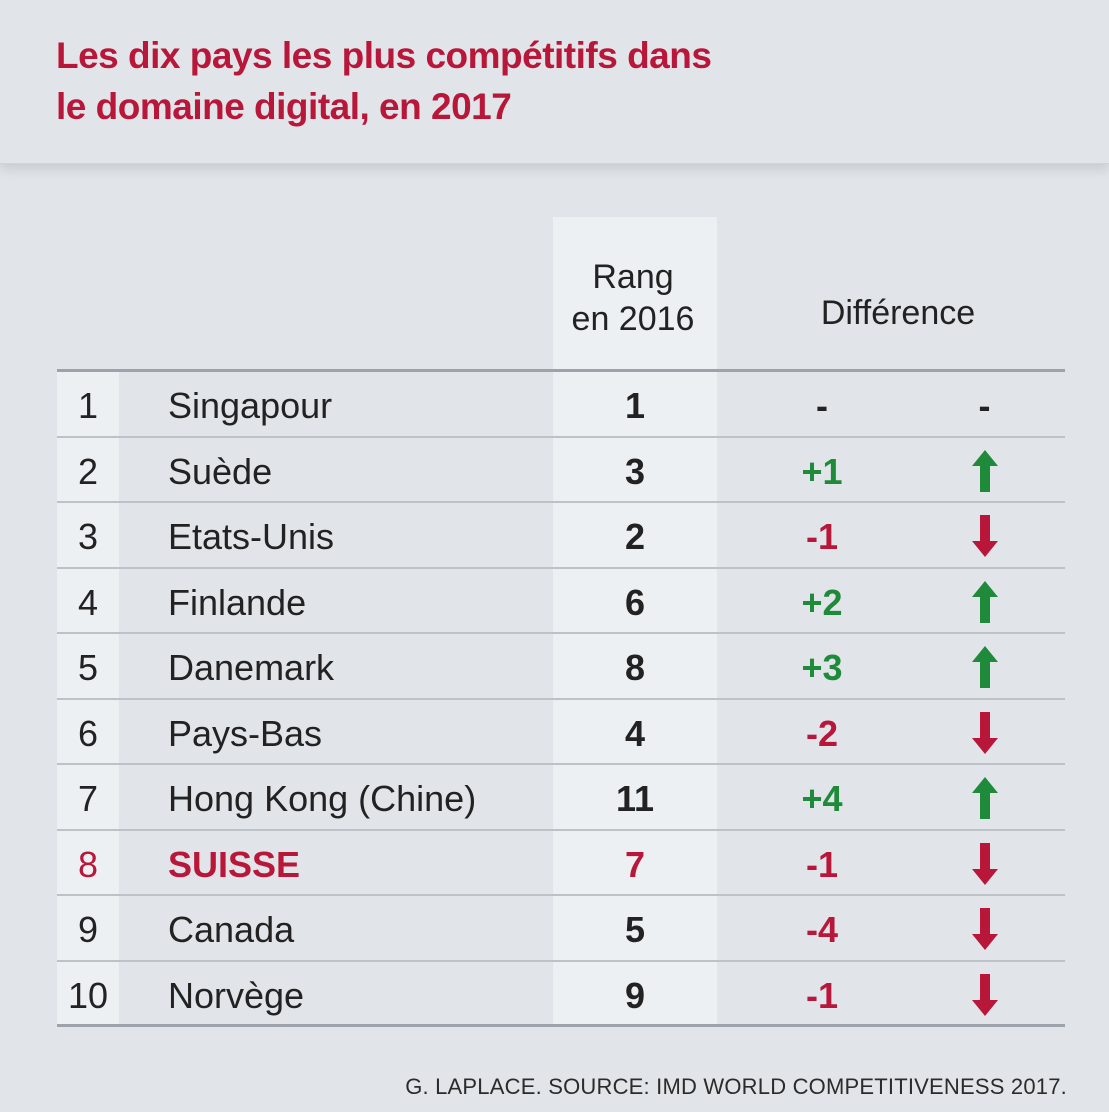 The height and width of the screenshot is (1112, 1109). I want to click on table-row: 7 Hong Kong (Chine) 11 +4, so click(561, 798).